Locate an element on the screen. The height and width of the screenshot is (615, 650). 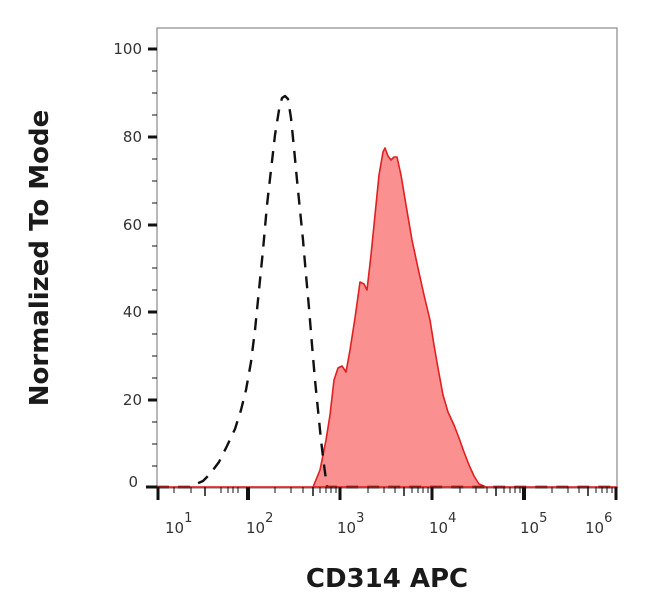
y-tick-20: 20 is located at coordinates (132, 400).